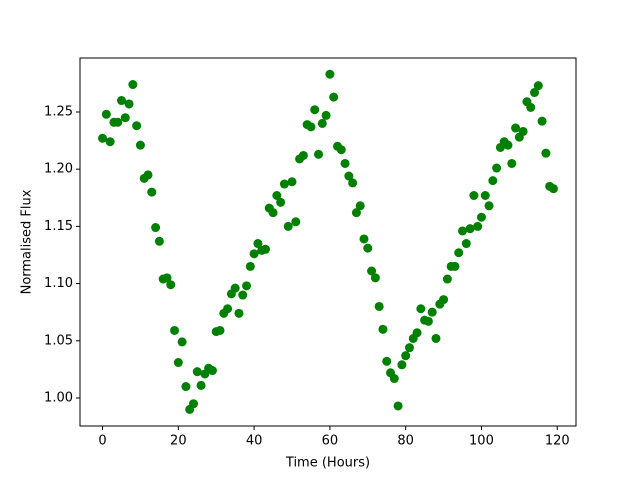  What do you see at coordinates (58, 169) in the screenshot?
I see `y-tick-label: 1.20` at bounding box center [58, 169].